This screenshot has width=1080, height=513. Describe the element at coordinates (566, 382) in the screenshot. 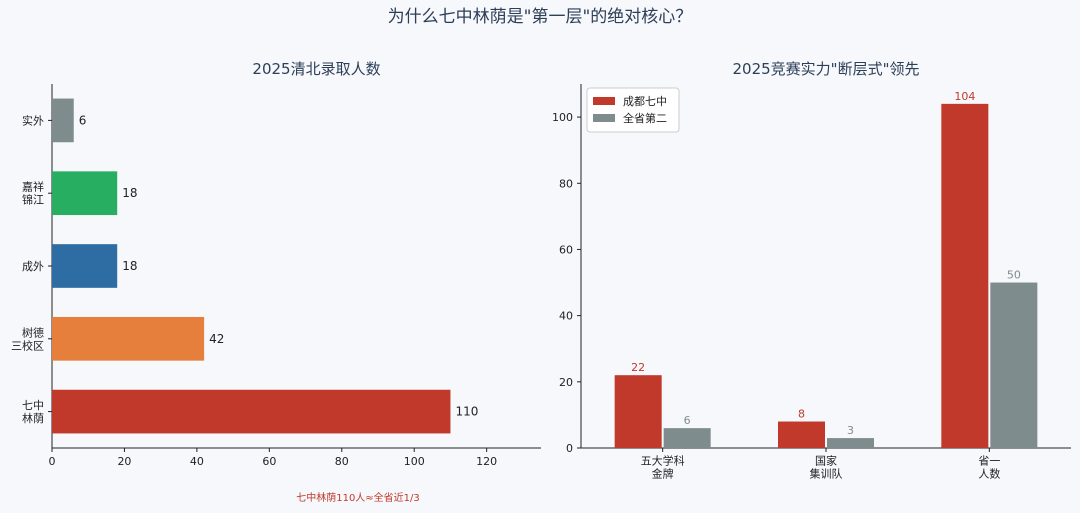

I see `right-y-tick-label: 20` at that location.